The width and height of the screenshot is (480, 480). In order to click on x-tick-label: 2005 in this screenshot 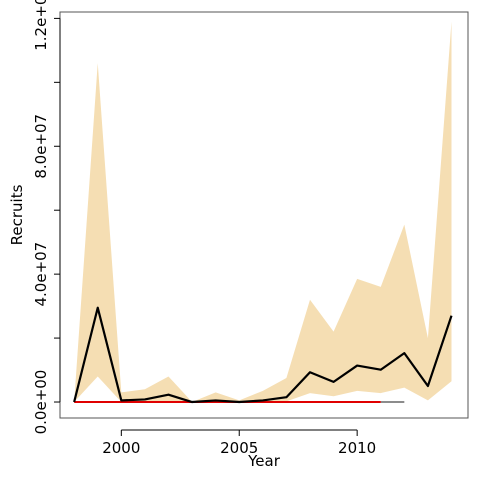, I will do `click(239, 448)`.